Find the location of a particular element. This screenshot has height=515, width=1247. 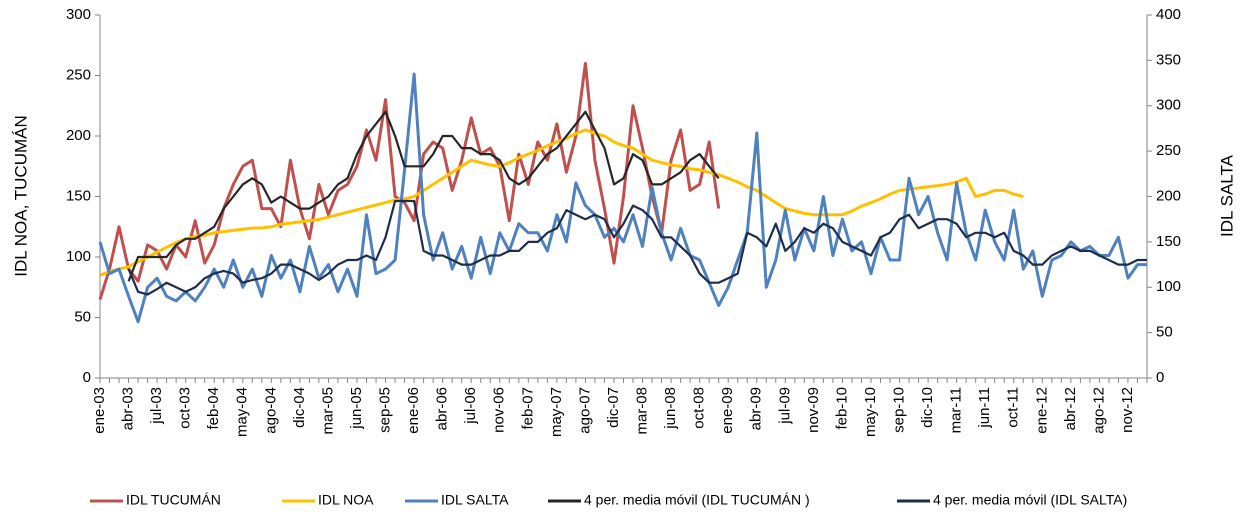

x-tick-label: dic-10 is located at coordinates (927, 407).